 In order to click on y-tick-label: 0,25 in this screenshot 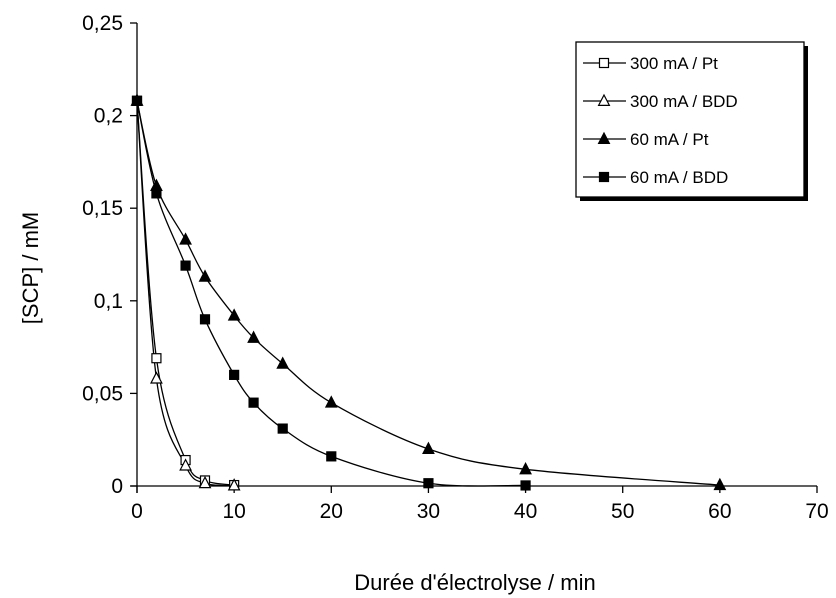, I will do `click(102, 23)`.